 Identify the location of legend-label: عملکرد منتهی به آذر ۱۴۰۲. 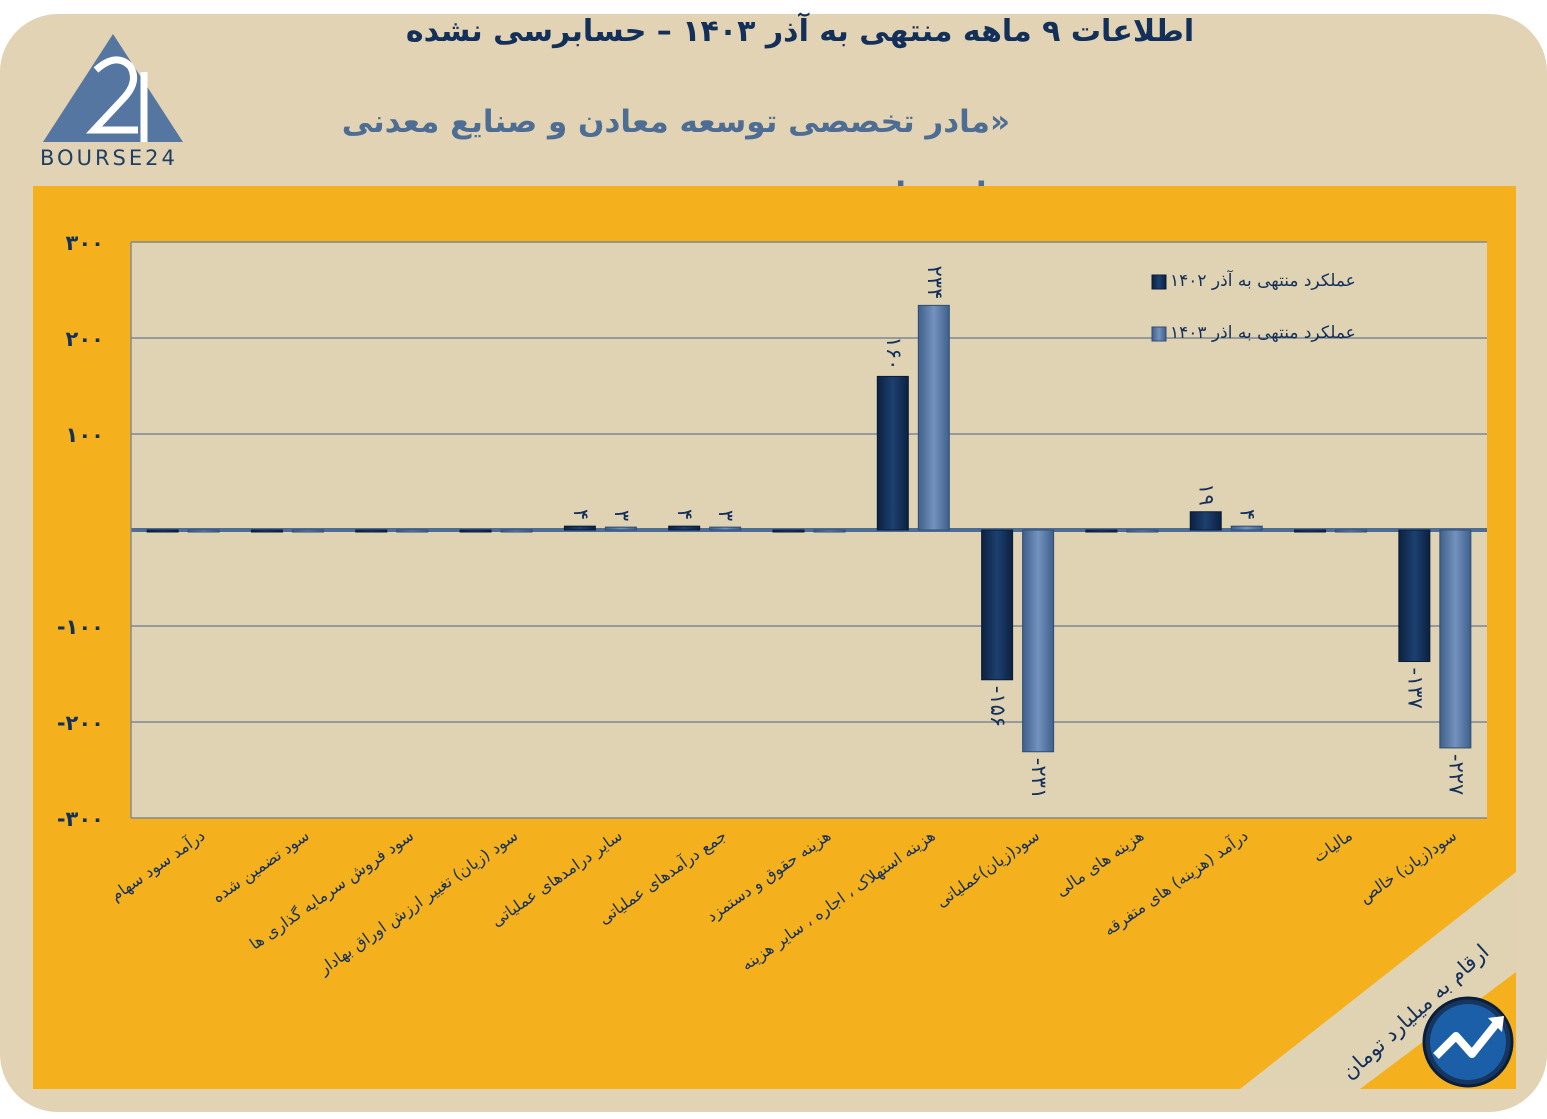
(1263, 280).